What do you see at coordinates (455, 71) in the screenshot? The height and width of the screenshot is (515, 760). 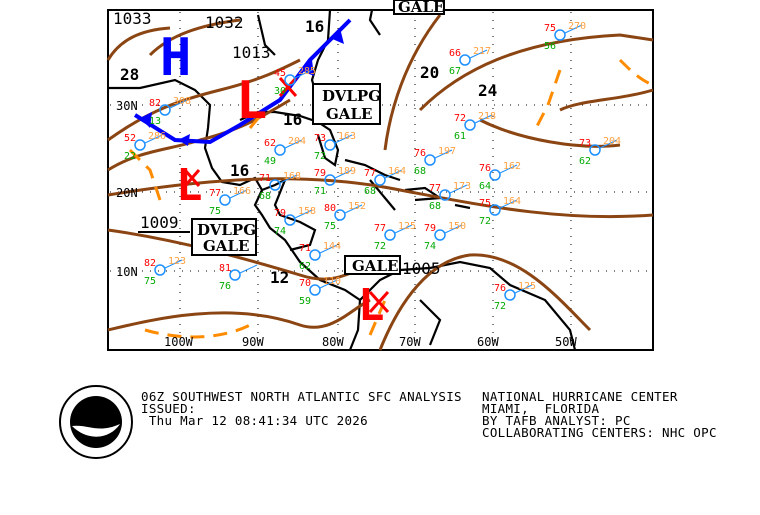 I see `station-dewpoint: 67` at bounding box center [455, 71].